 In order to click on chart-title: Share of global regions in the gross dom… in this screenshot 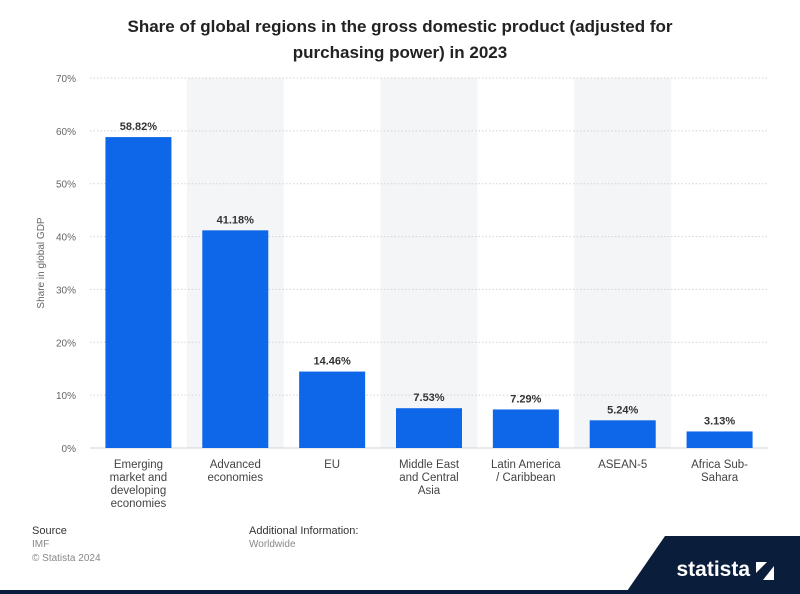, I will do `click(400, 39)`.